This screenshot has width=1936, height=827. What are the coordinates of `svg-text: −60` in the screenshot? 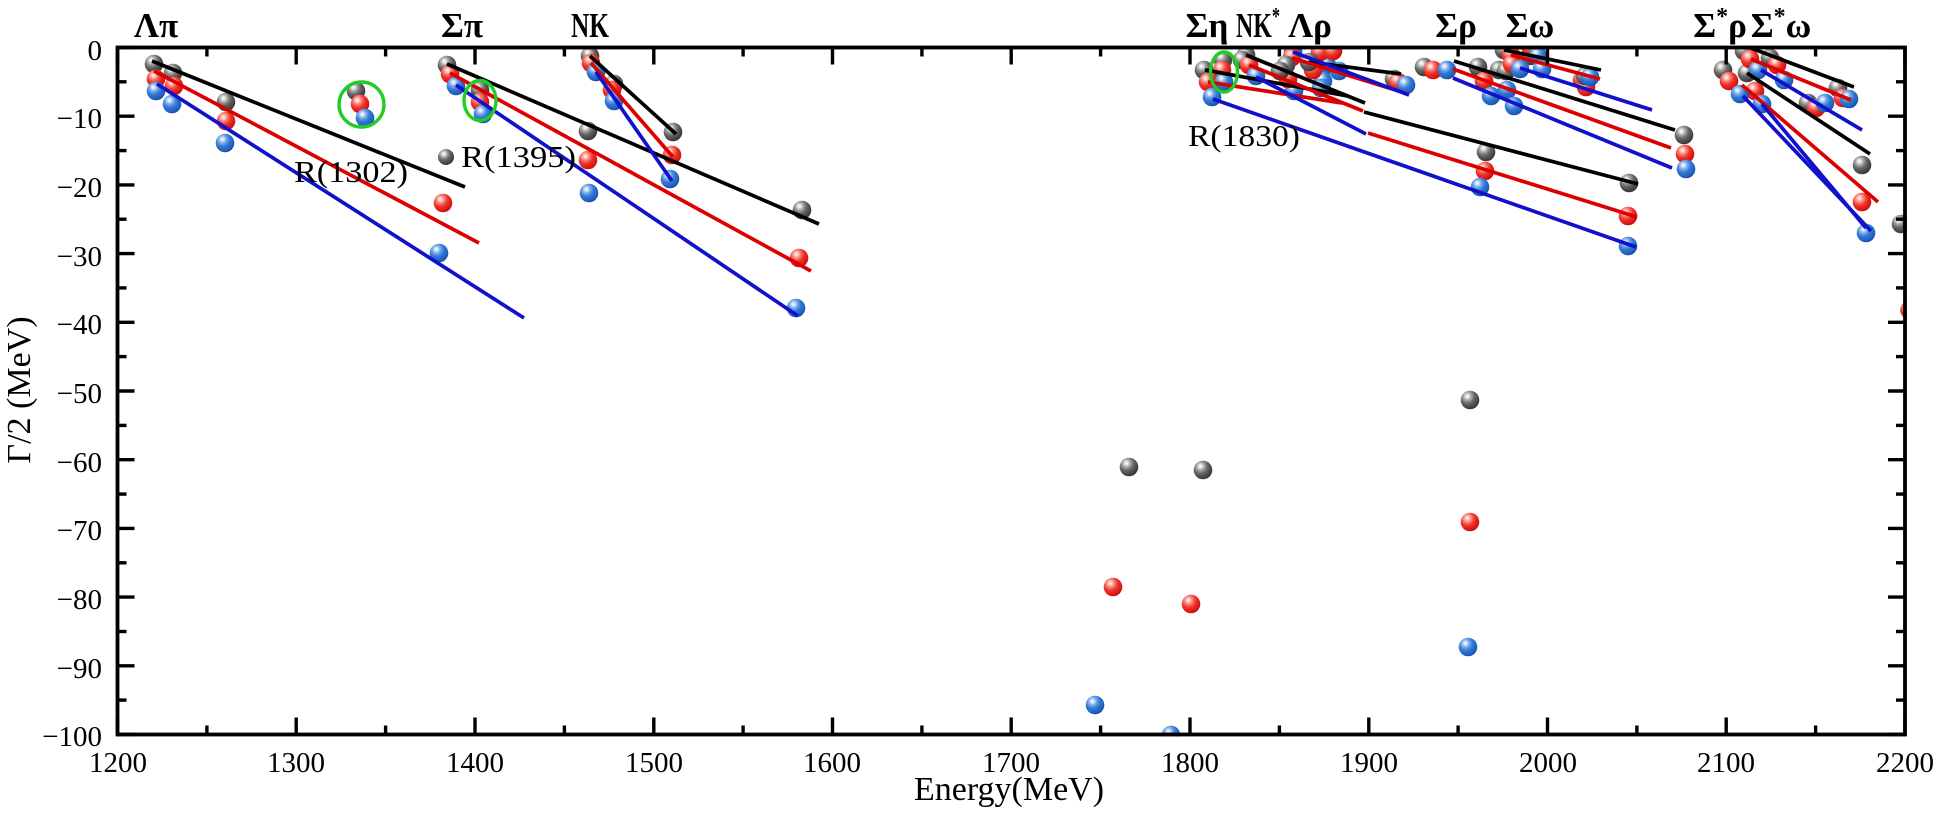 It's located at (79, 463).